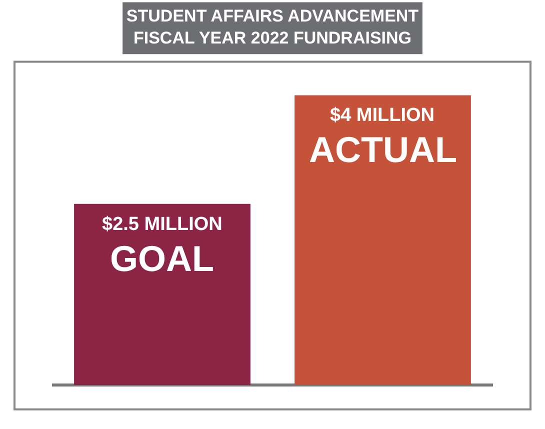 This screenshot has height=429, width=545. I want to click on x-tick-label: GOAL, so click(162, 258).